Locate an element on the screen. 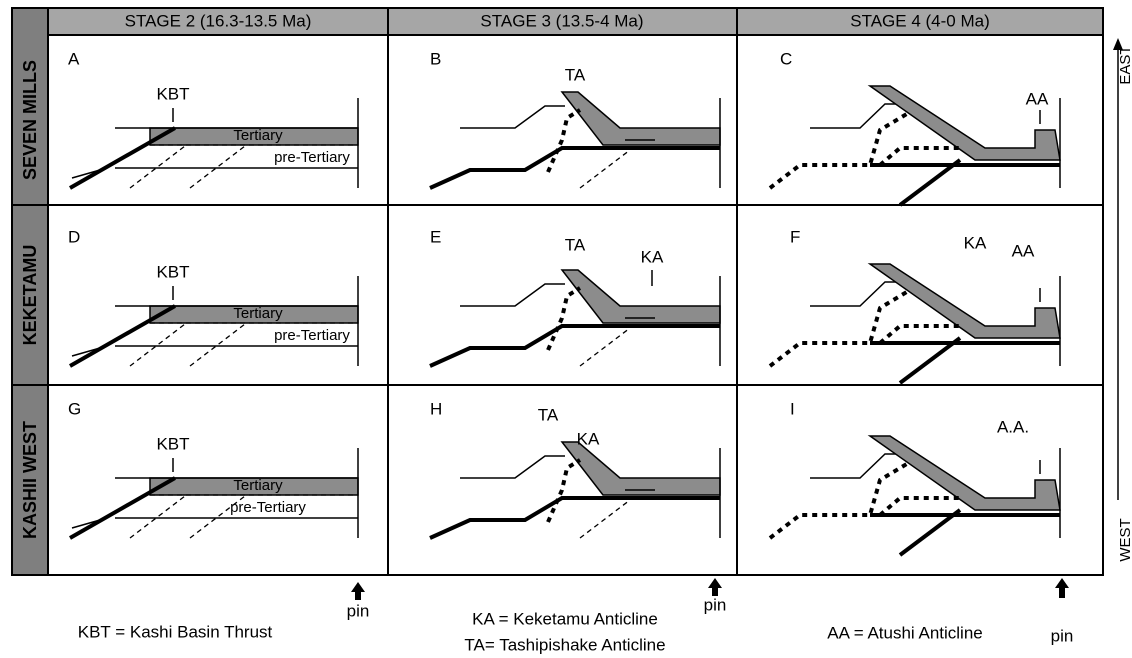  direction-arrow: EAST WEST is located at coordinates (1122, 300).